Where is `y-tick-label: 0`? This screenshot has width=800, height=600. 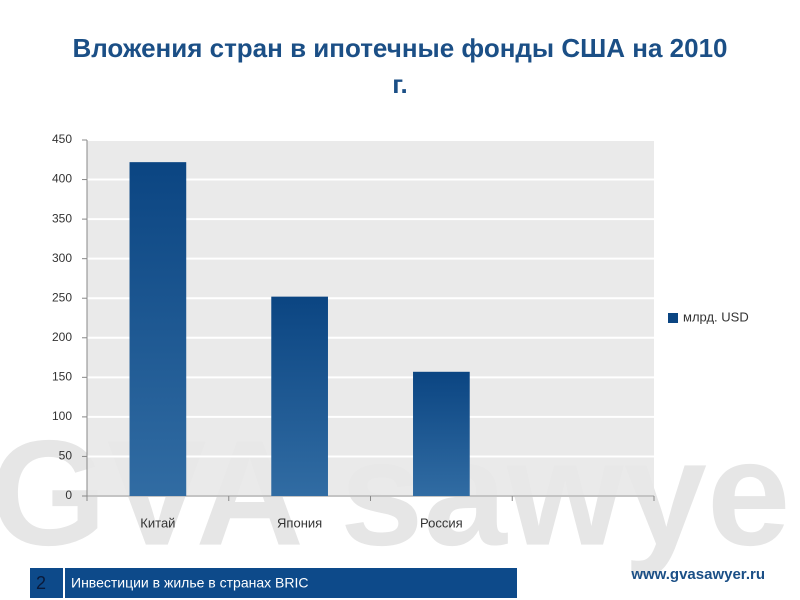
y-tick-label: 0 is located at coordinates (68, 495).